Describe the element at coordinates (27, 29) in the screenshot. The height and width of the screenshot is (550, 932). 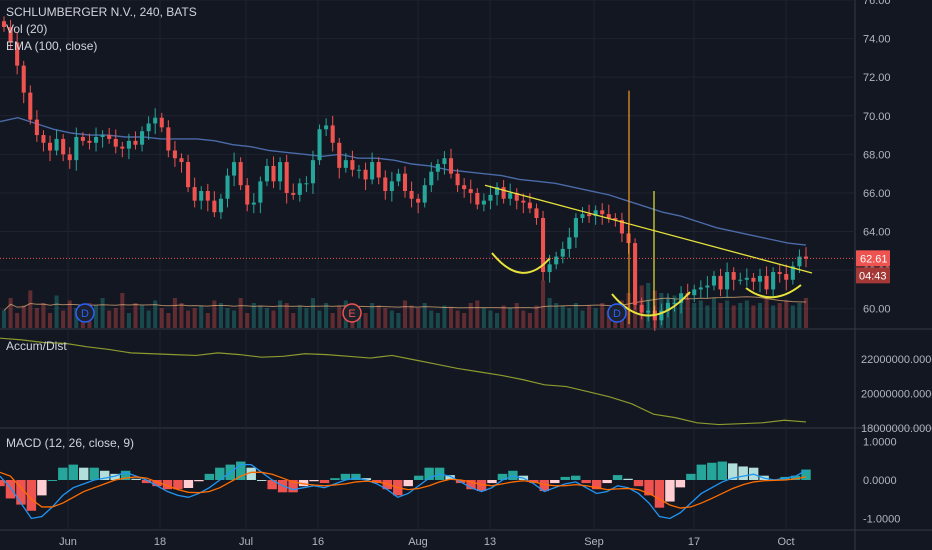
I see `legend-volume: Vol (20)` at that location.